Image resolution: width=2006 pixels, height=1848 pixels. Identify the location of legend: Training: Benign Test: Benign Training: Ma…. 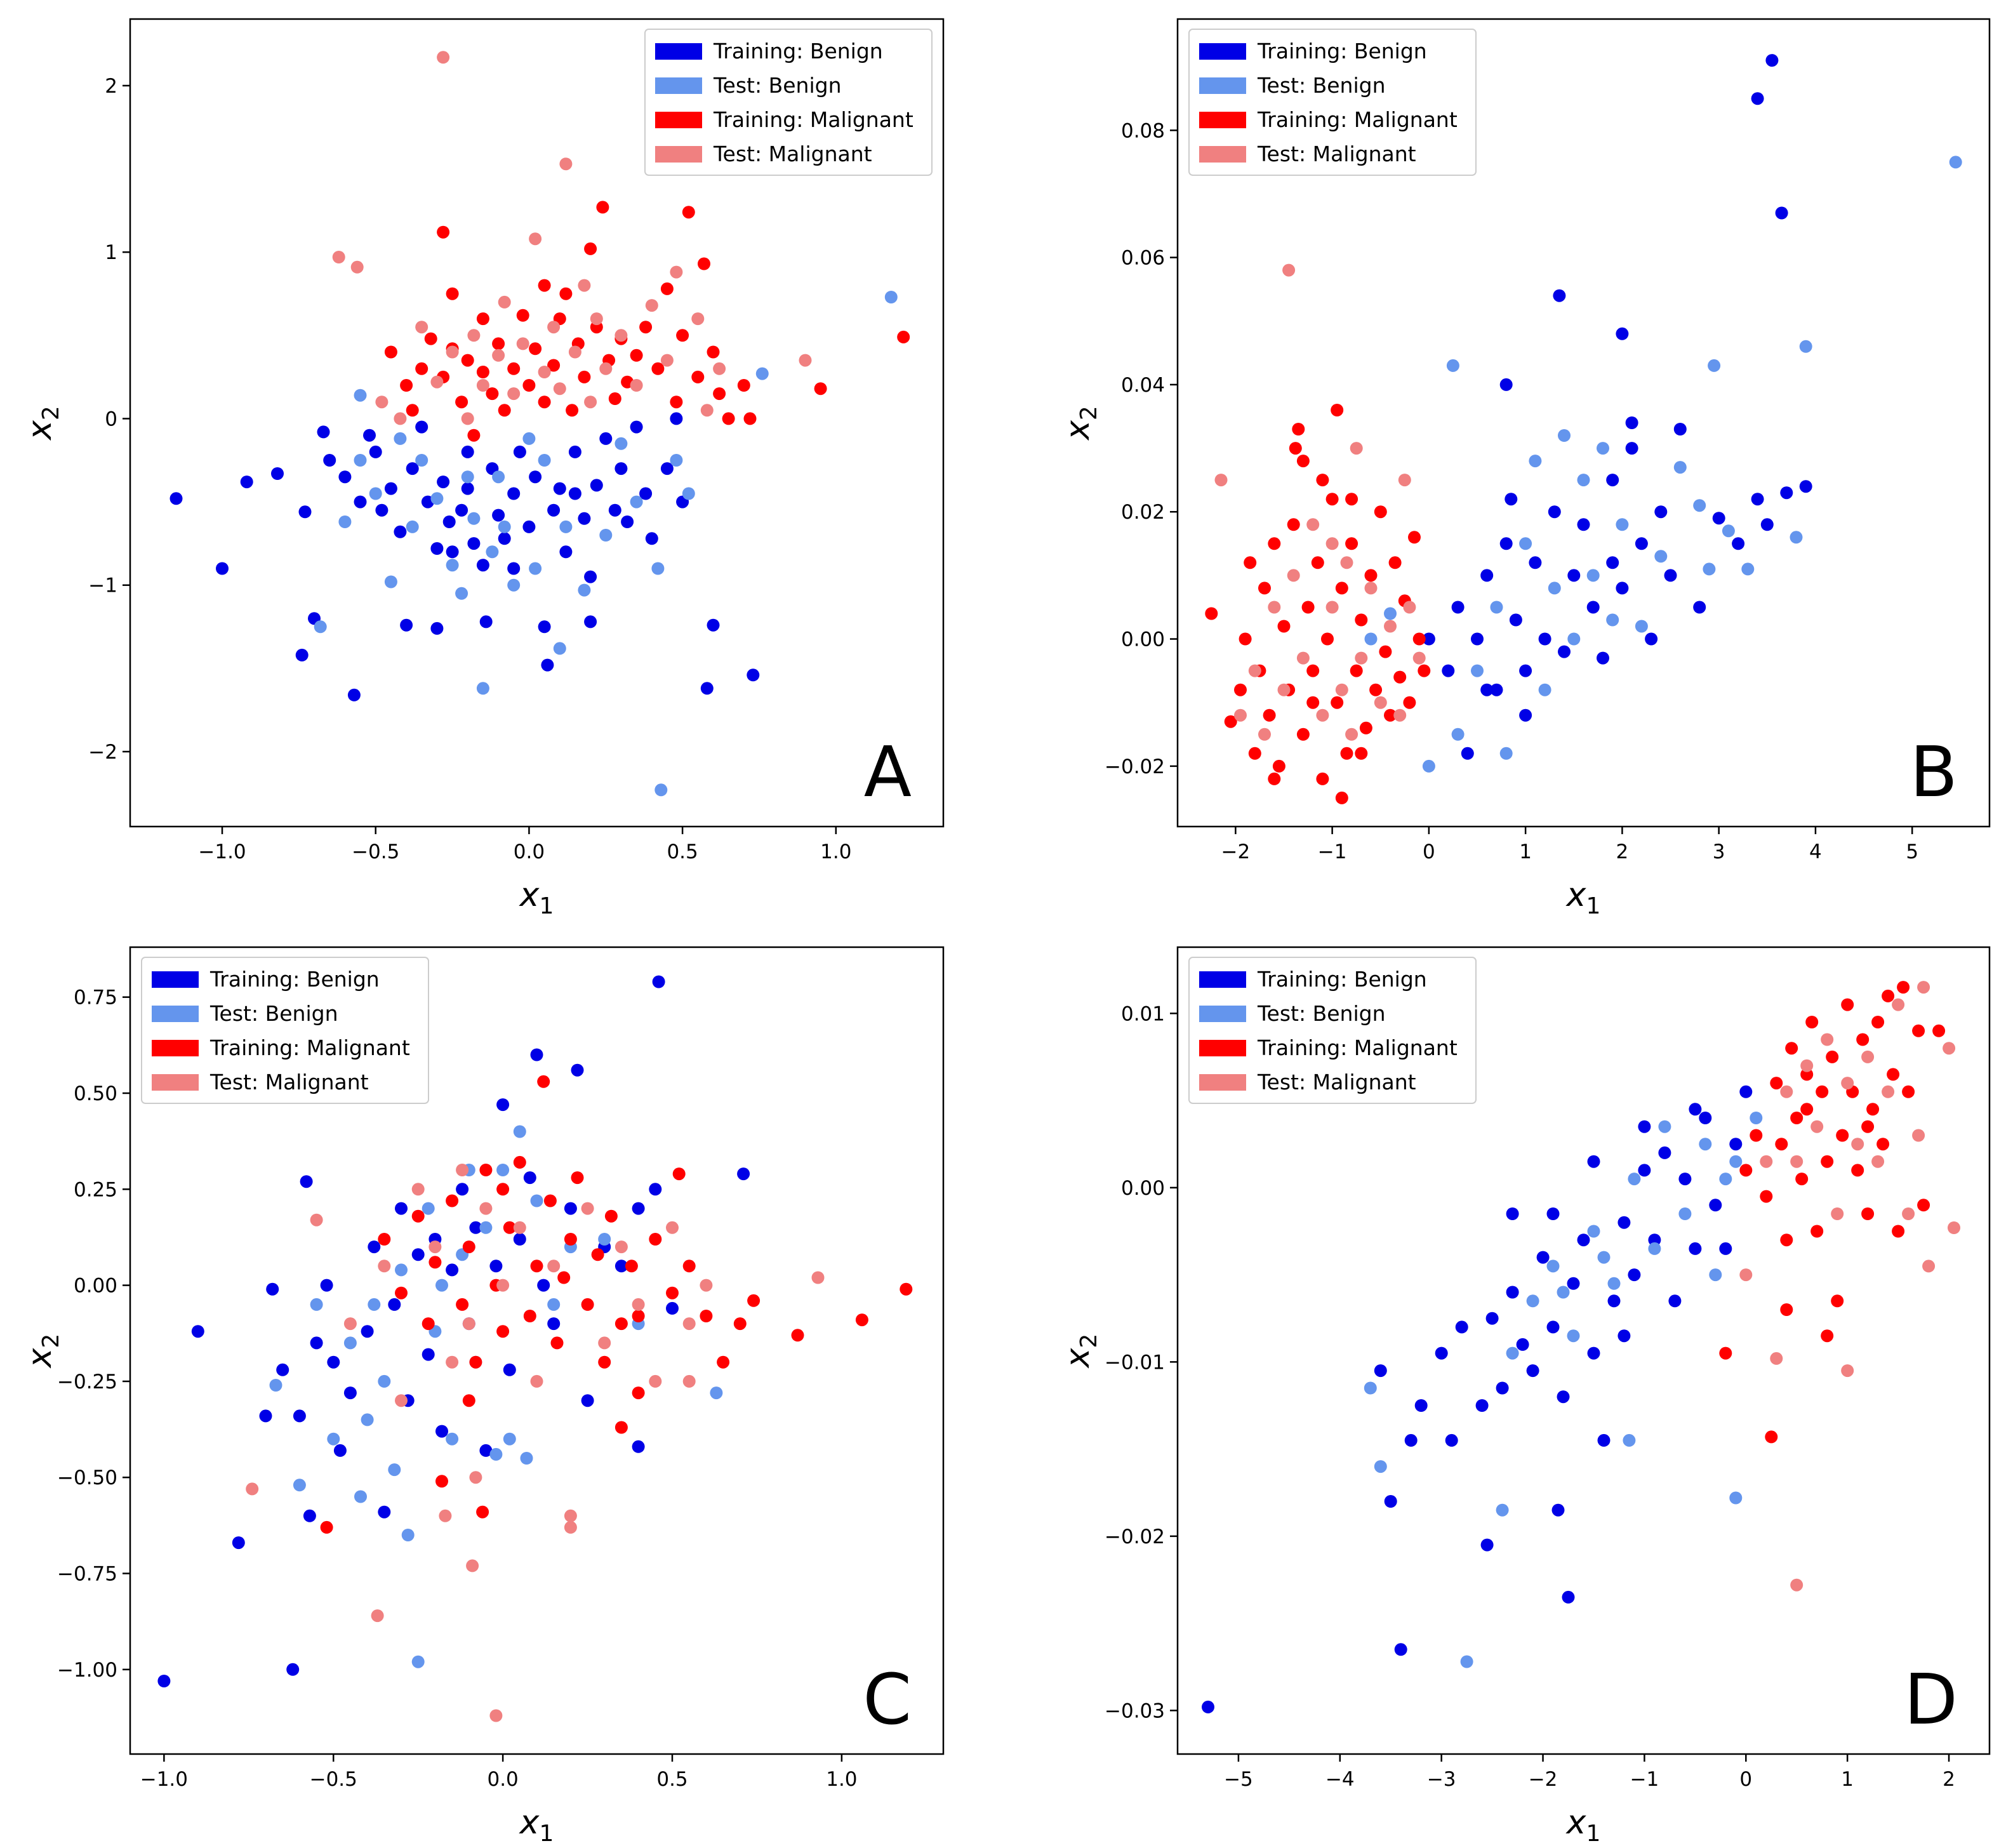
(285, 1031).